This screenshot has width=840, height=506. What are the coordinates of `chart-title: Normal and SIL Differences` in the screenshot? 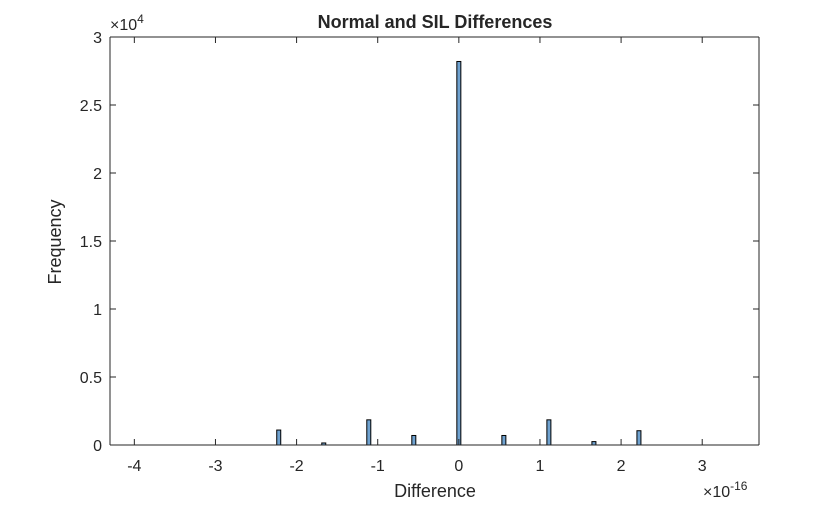 It's located at (435, 22).